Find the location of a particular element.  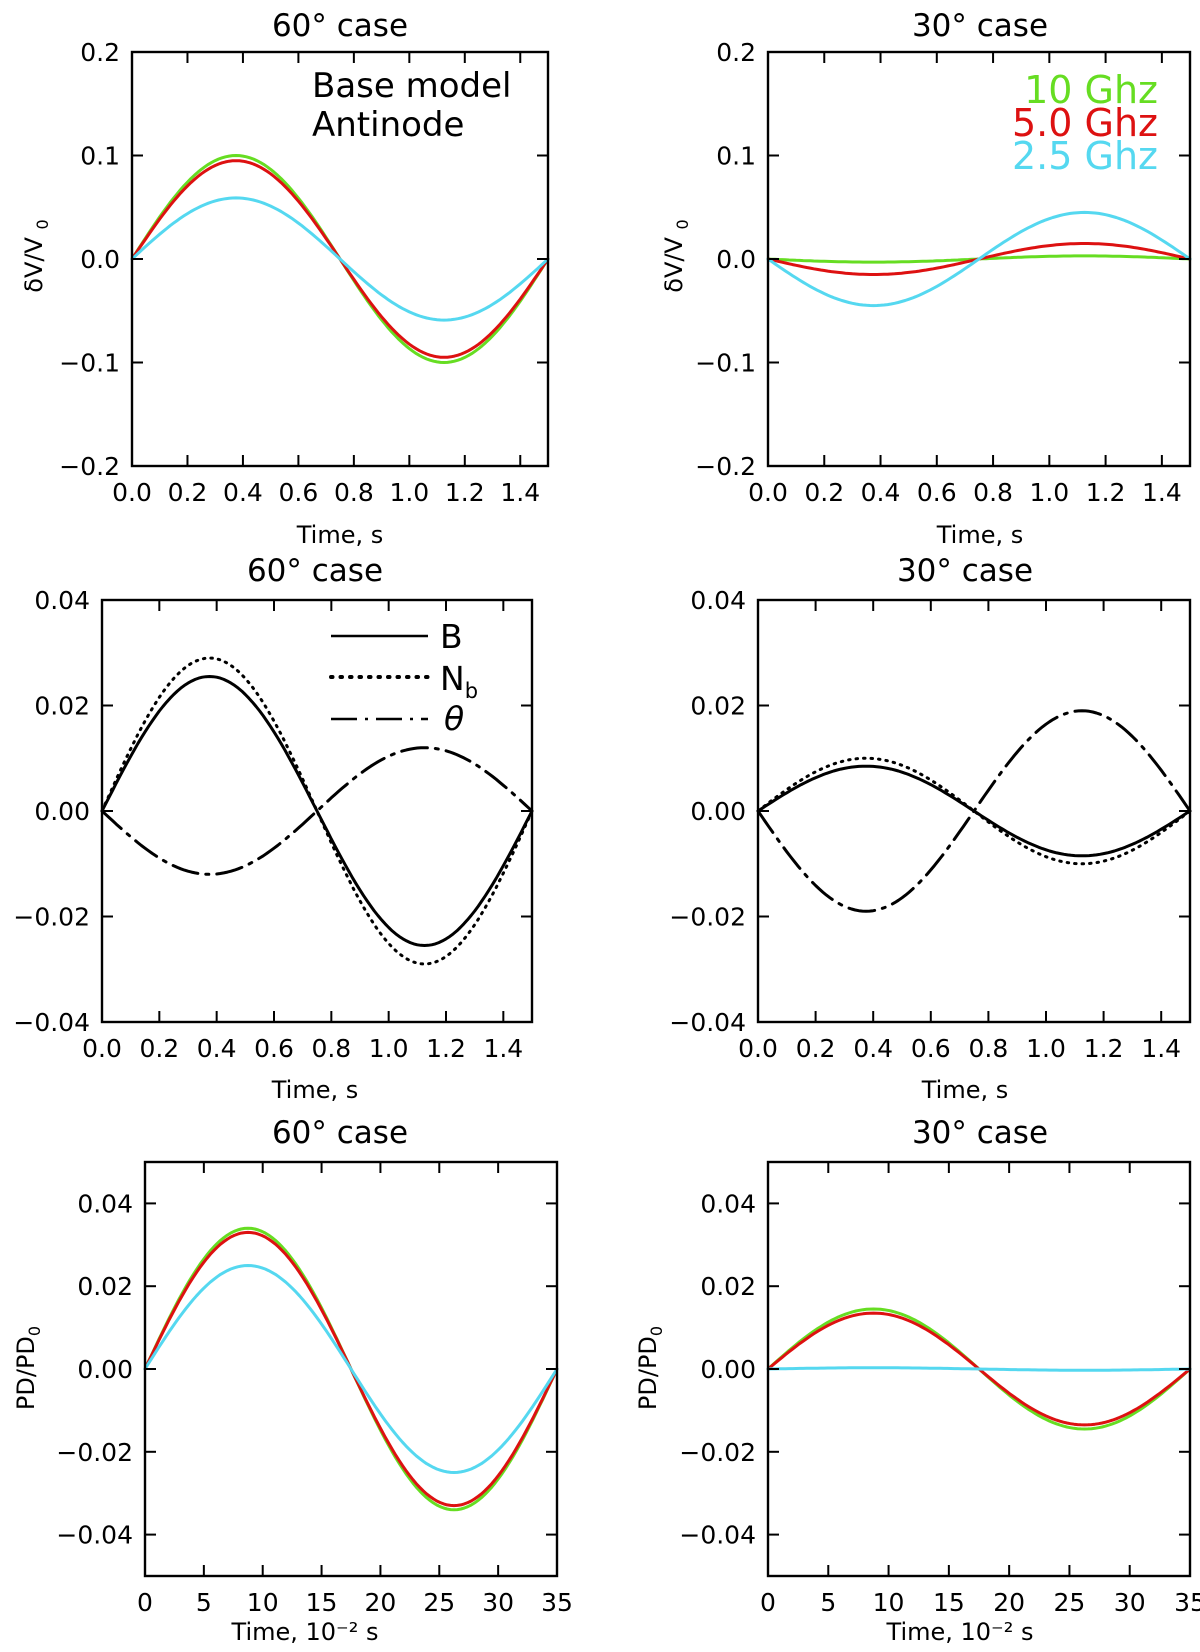

annotation-base-model: Base model is located at coordinates (411, 86).